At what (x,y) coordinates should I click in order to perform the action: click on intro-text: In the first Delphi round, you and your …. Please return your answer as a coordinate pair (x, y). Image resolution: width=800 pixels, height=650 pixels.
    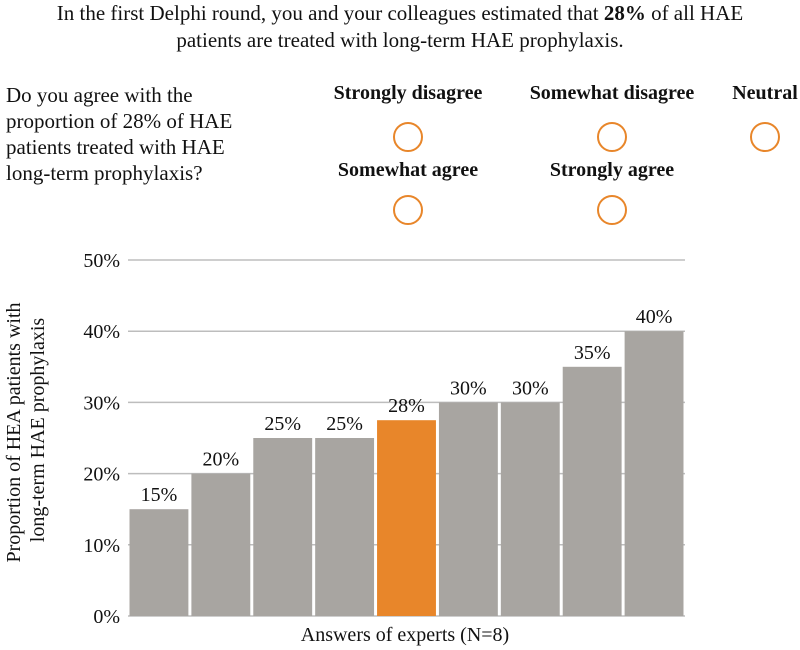
    Looking at the image, I should click on (400, 27).